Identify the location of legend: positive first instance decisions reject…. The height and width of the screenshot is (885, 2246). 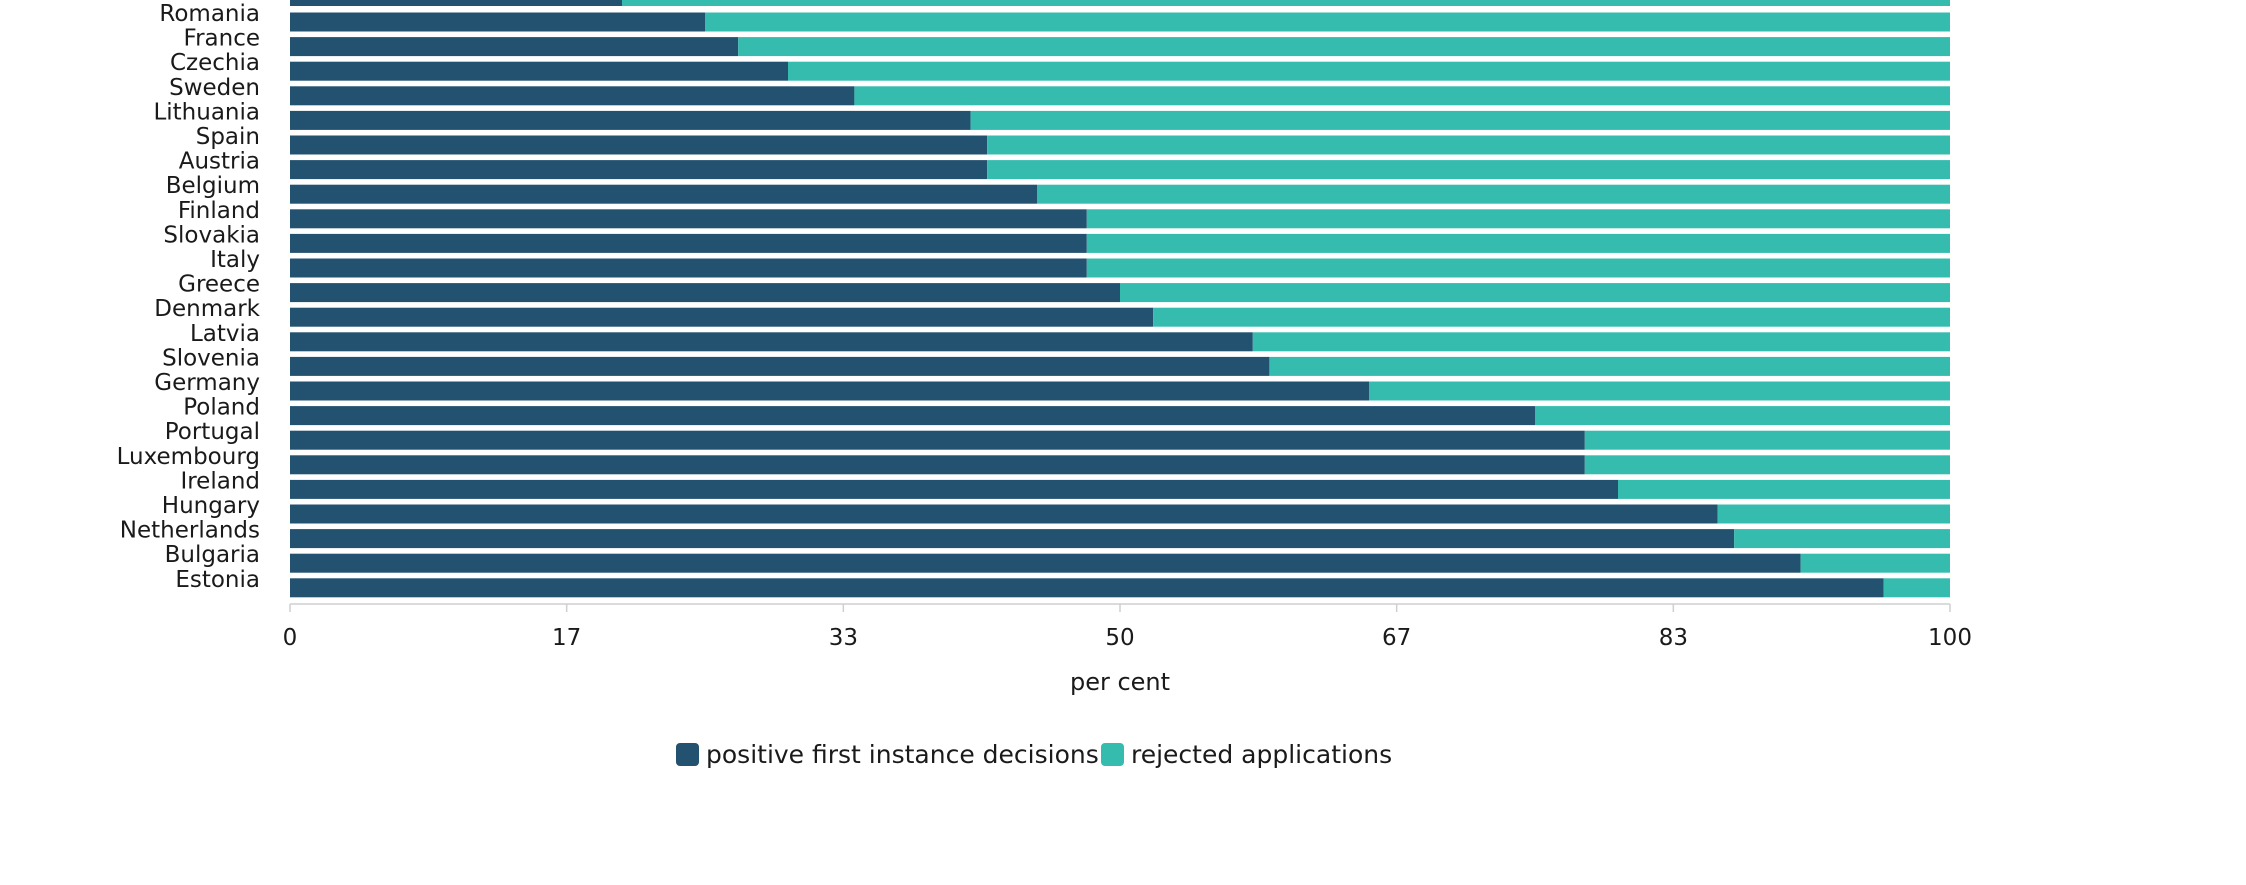
(1034, 754).